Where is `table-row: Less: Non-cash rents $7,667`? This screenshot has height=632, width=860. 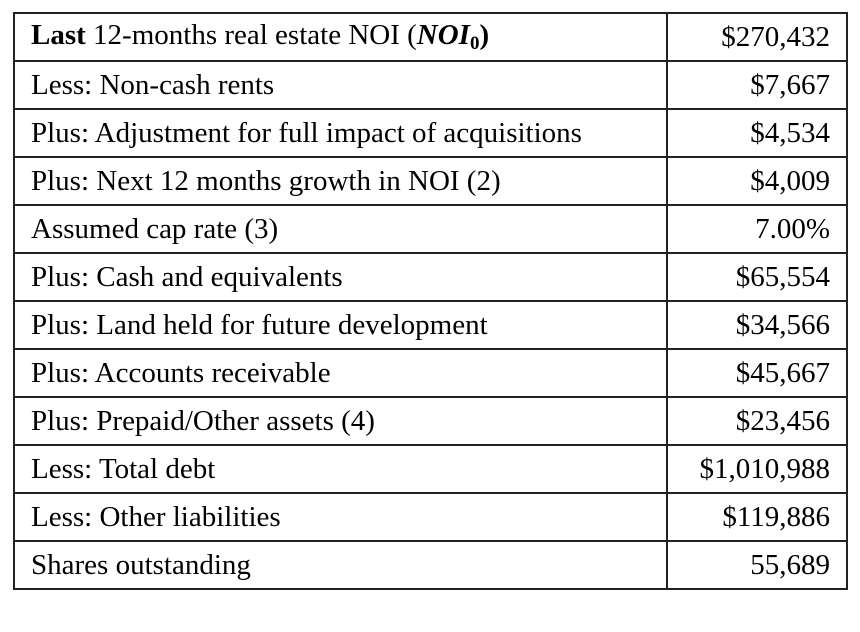
table-row: Less: Non-cash rents $7,667 is located at coordinates (430, 85).